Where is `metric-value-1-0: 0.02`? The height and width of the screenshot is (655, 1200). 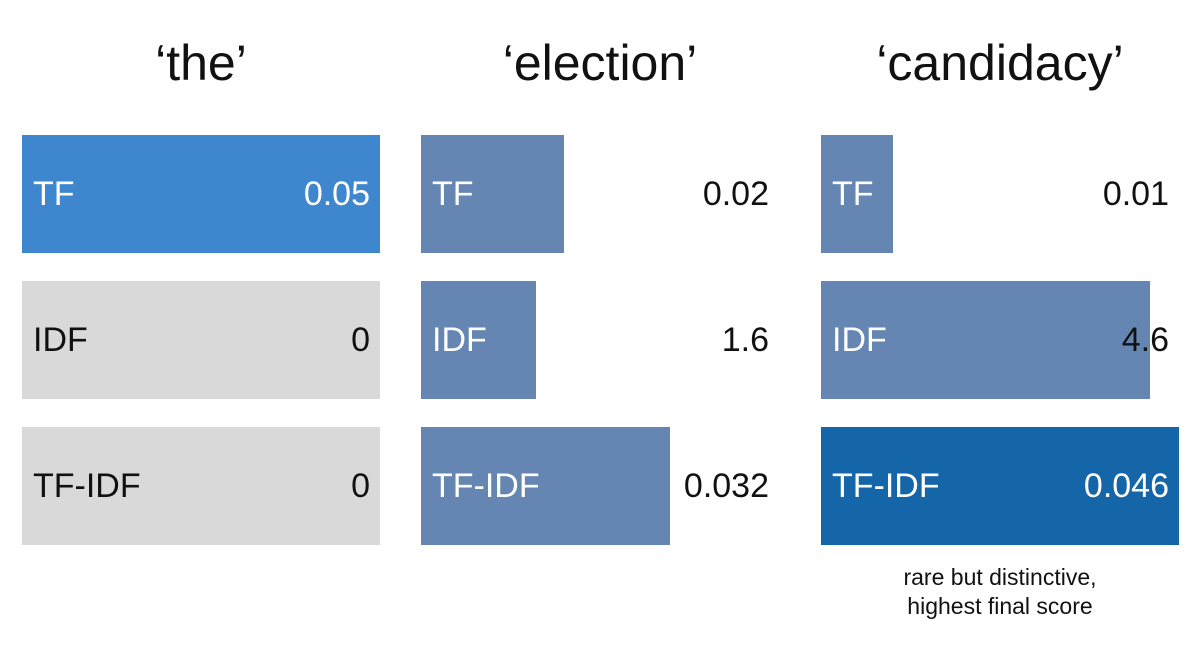 metric-value-1-0: 0.02 is located at coordinates (735, 194).